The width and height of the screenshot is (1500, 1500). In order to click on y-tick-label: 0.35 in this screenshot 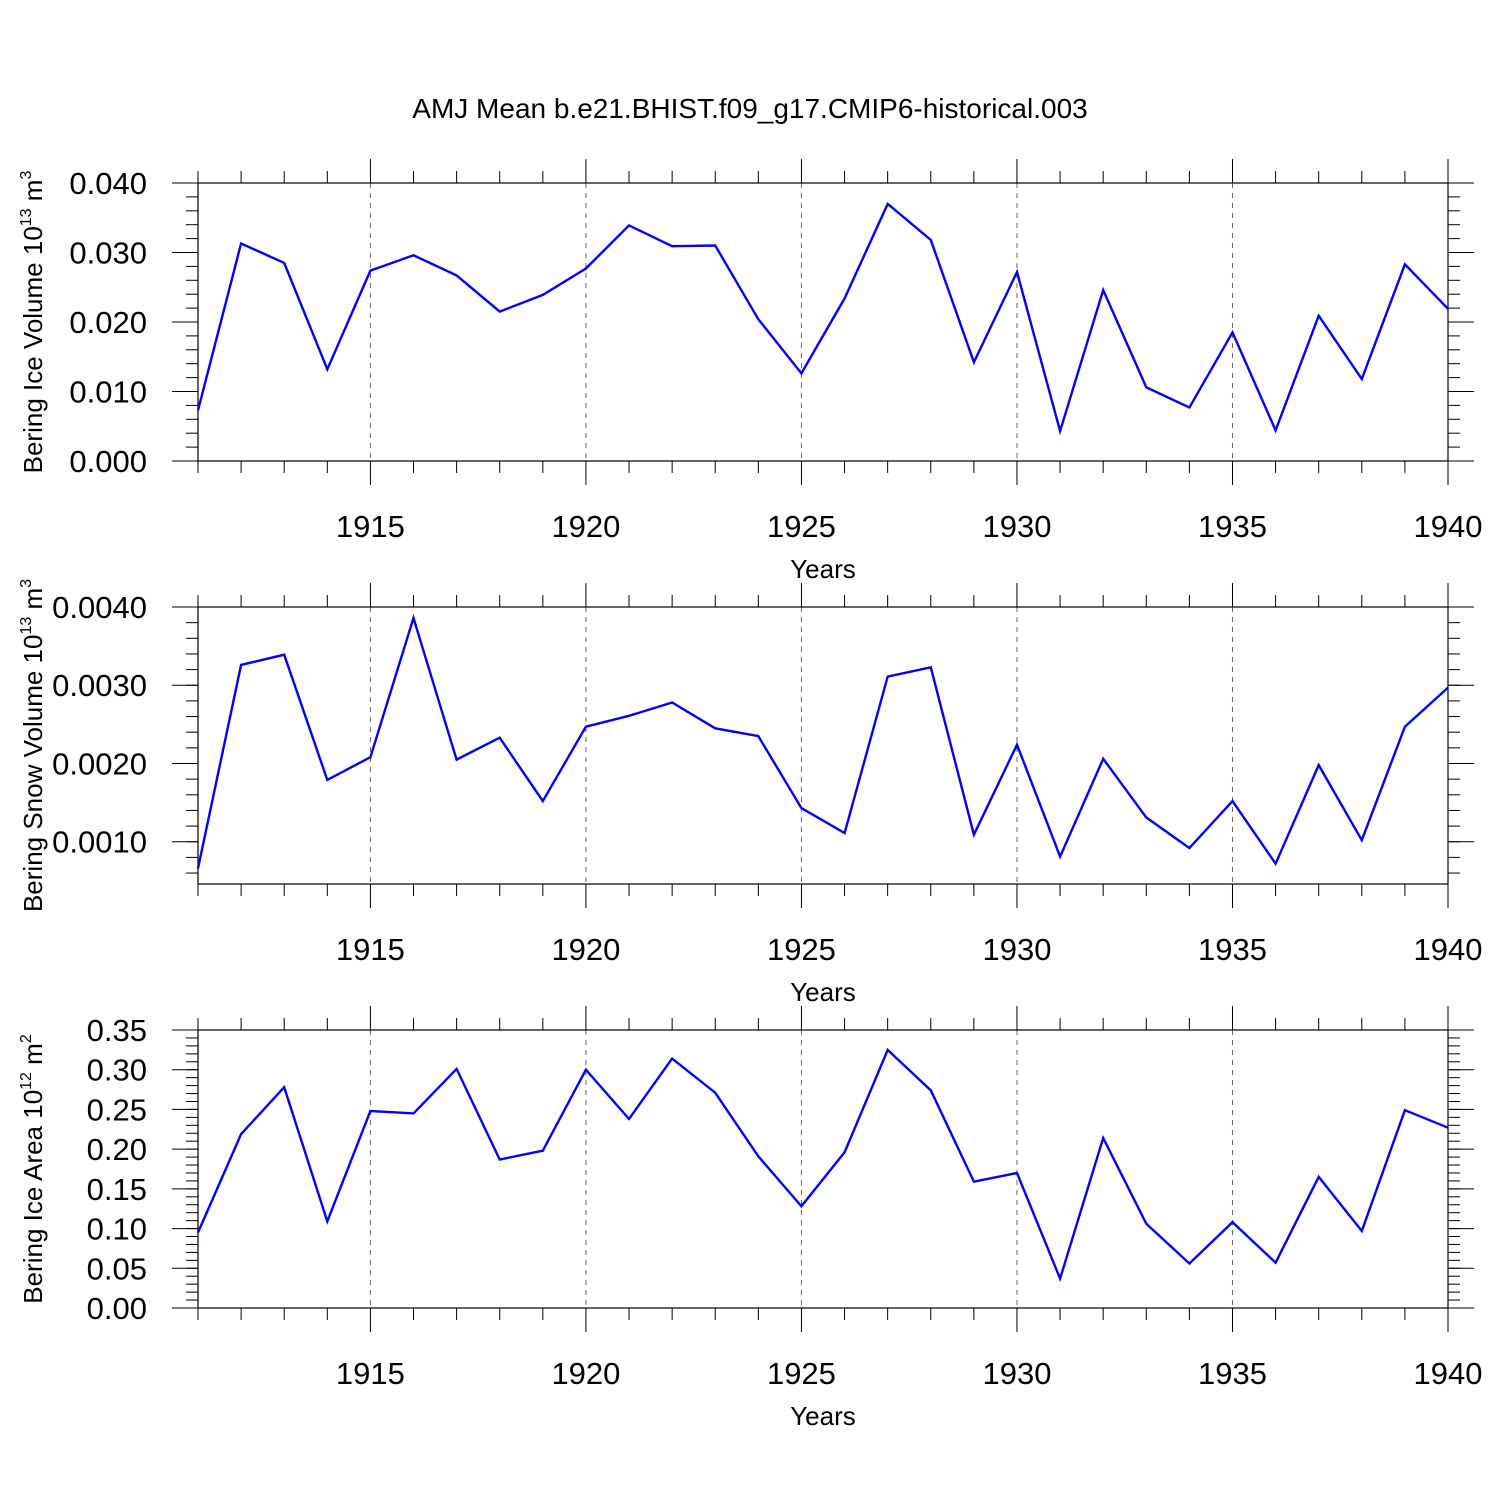, I will do `click(117, 1030)`.